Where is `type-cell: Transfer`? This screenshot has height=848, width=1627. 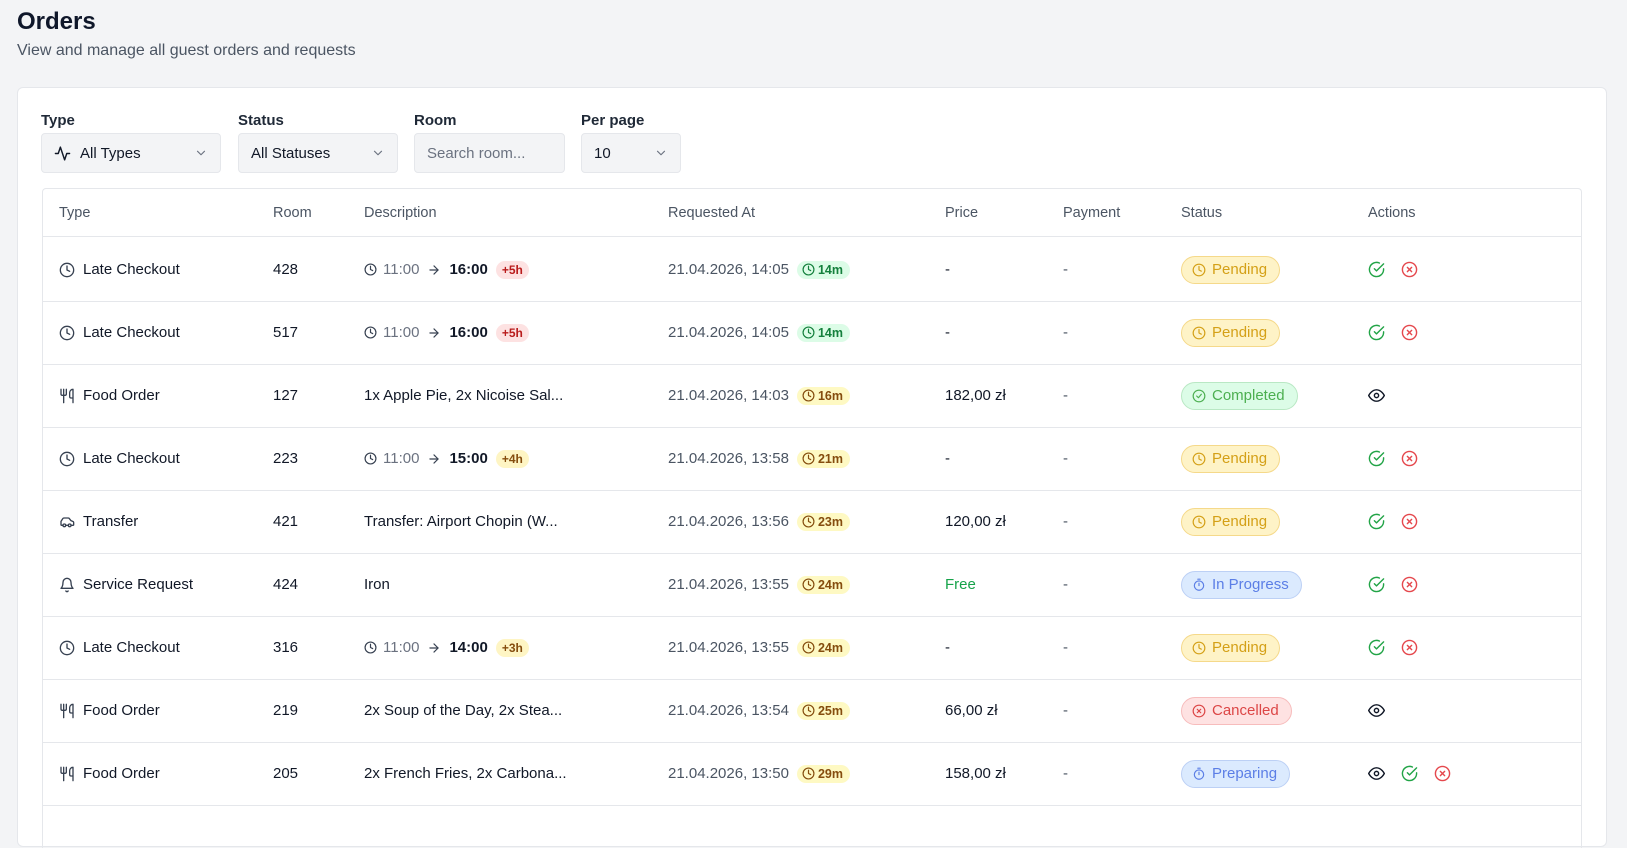 type-cell: Transfer is located at coordinates (98, 521).